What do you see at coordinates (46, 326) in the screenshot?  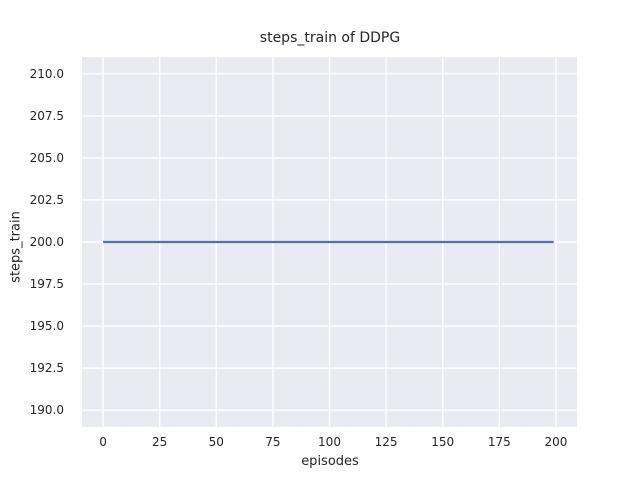 I see `y-tick-label: 195.0` at bounding box center [46, 326].